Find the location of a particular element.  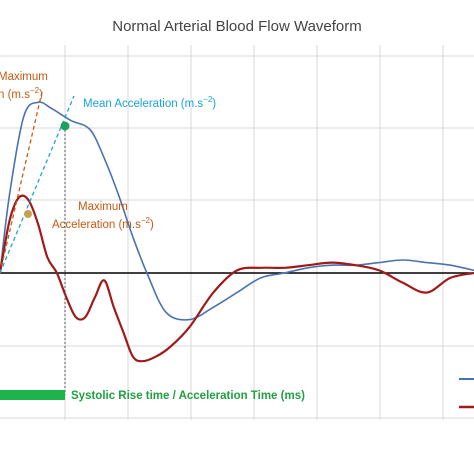

peak-acceleration-point is located at coordinates (28, 214).